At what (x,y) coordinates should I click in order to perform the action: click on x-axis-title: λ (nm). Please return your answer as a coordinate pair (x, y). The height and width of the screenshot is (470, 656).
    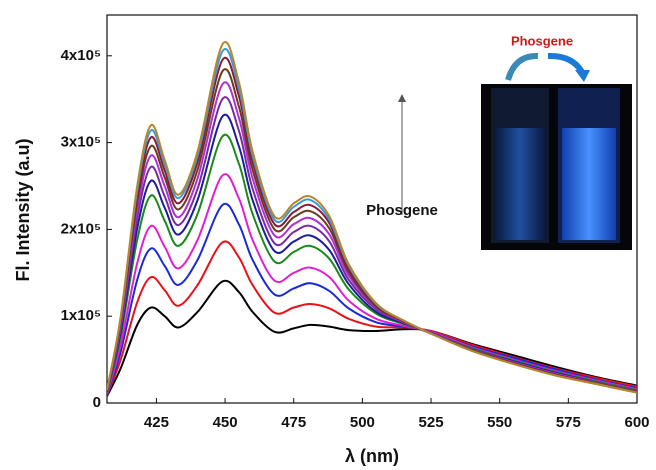
    Looking at the image, I should click on (372, 456).